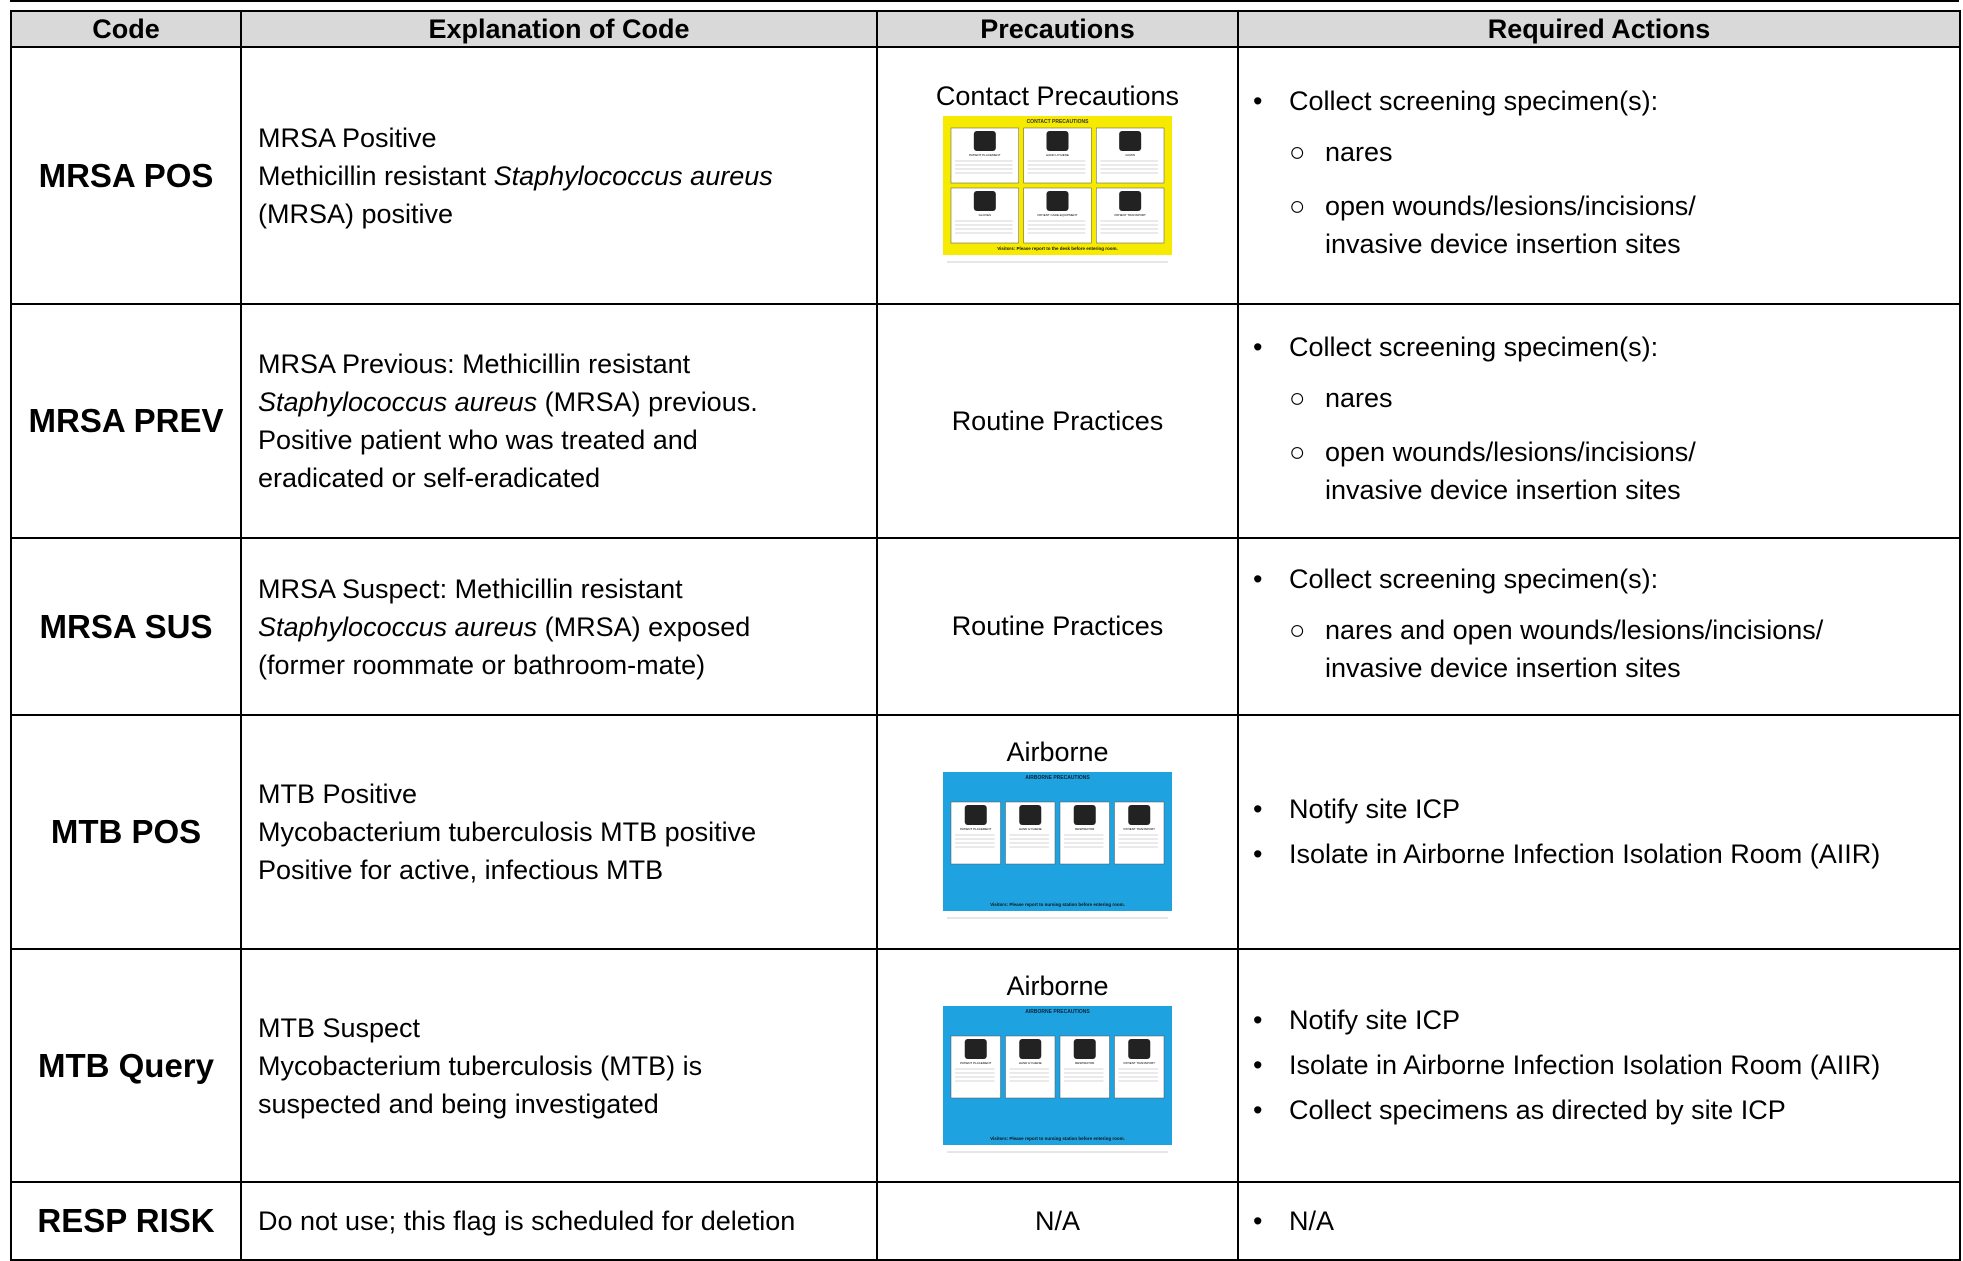  Describe the element at coordinates (1058, 122) in the screenshot. I see `poster-title: CONTACT PRECAUTIONS` at that location.